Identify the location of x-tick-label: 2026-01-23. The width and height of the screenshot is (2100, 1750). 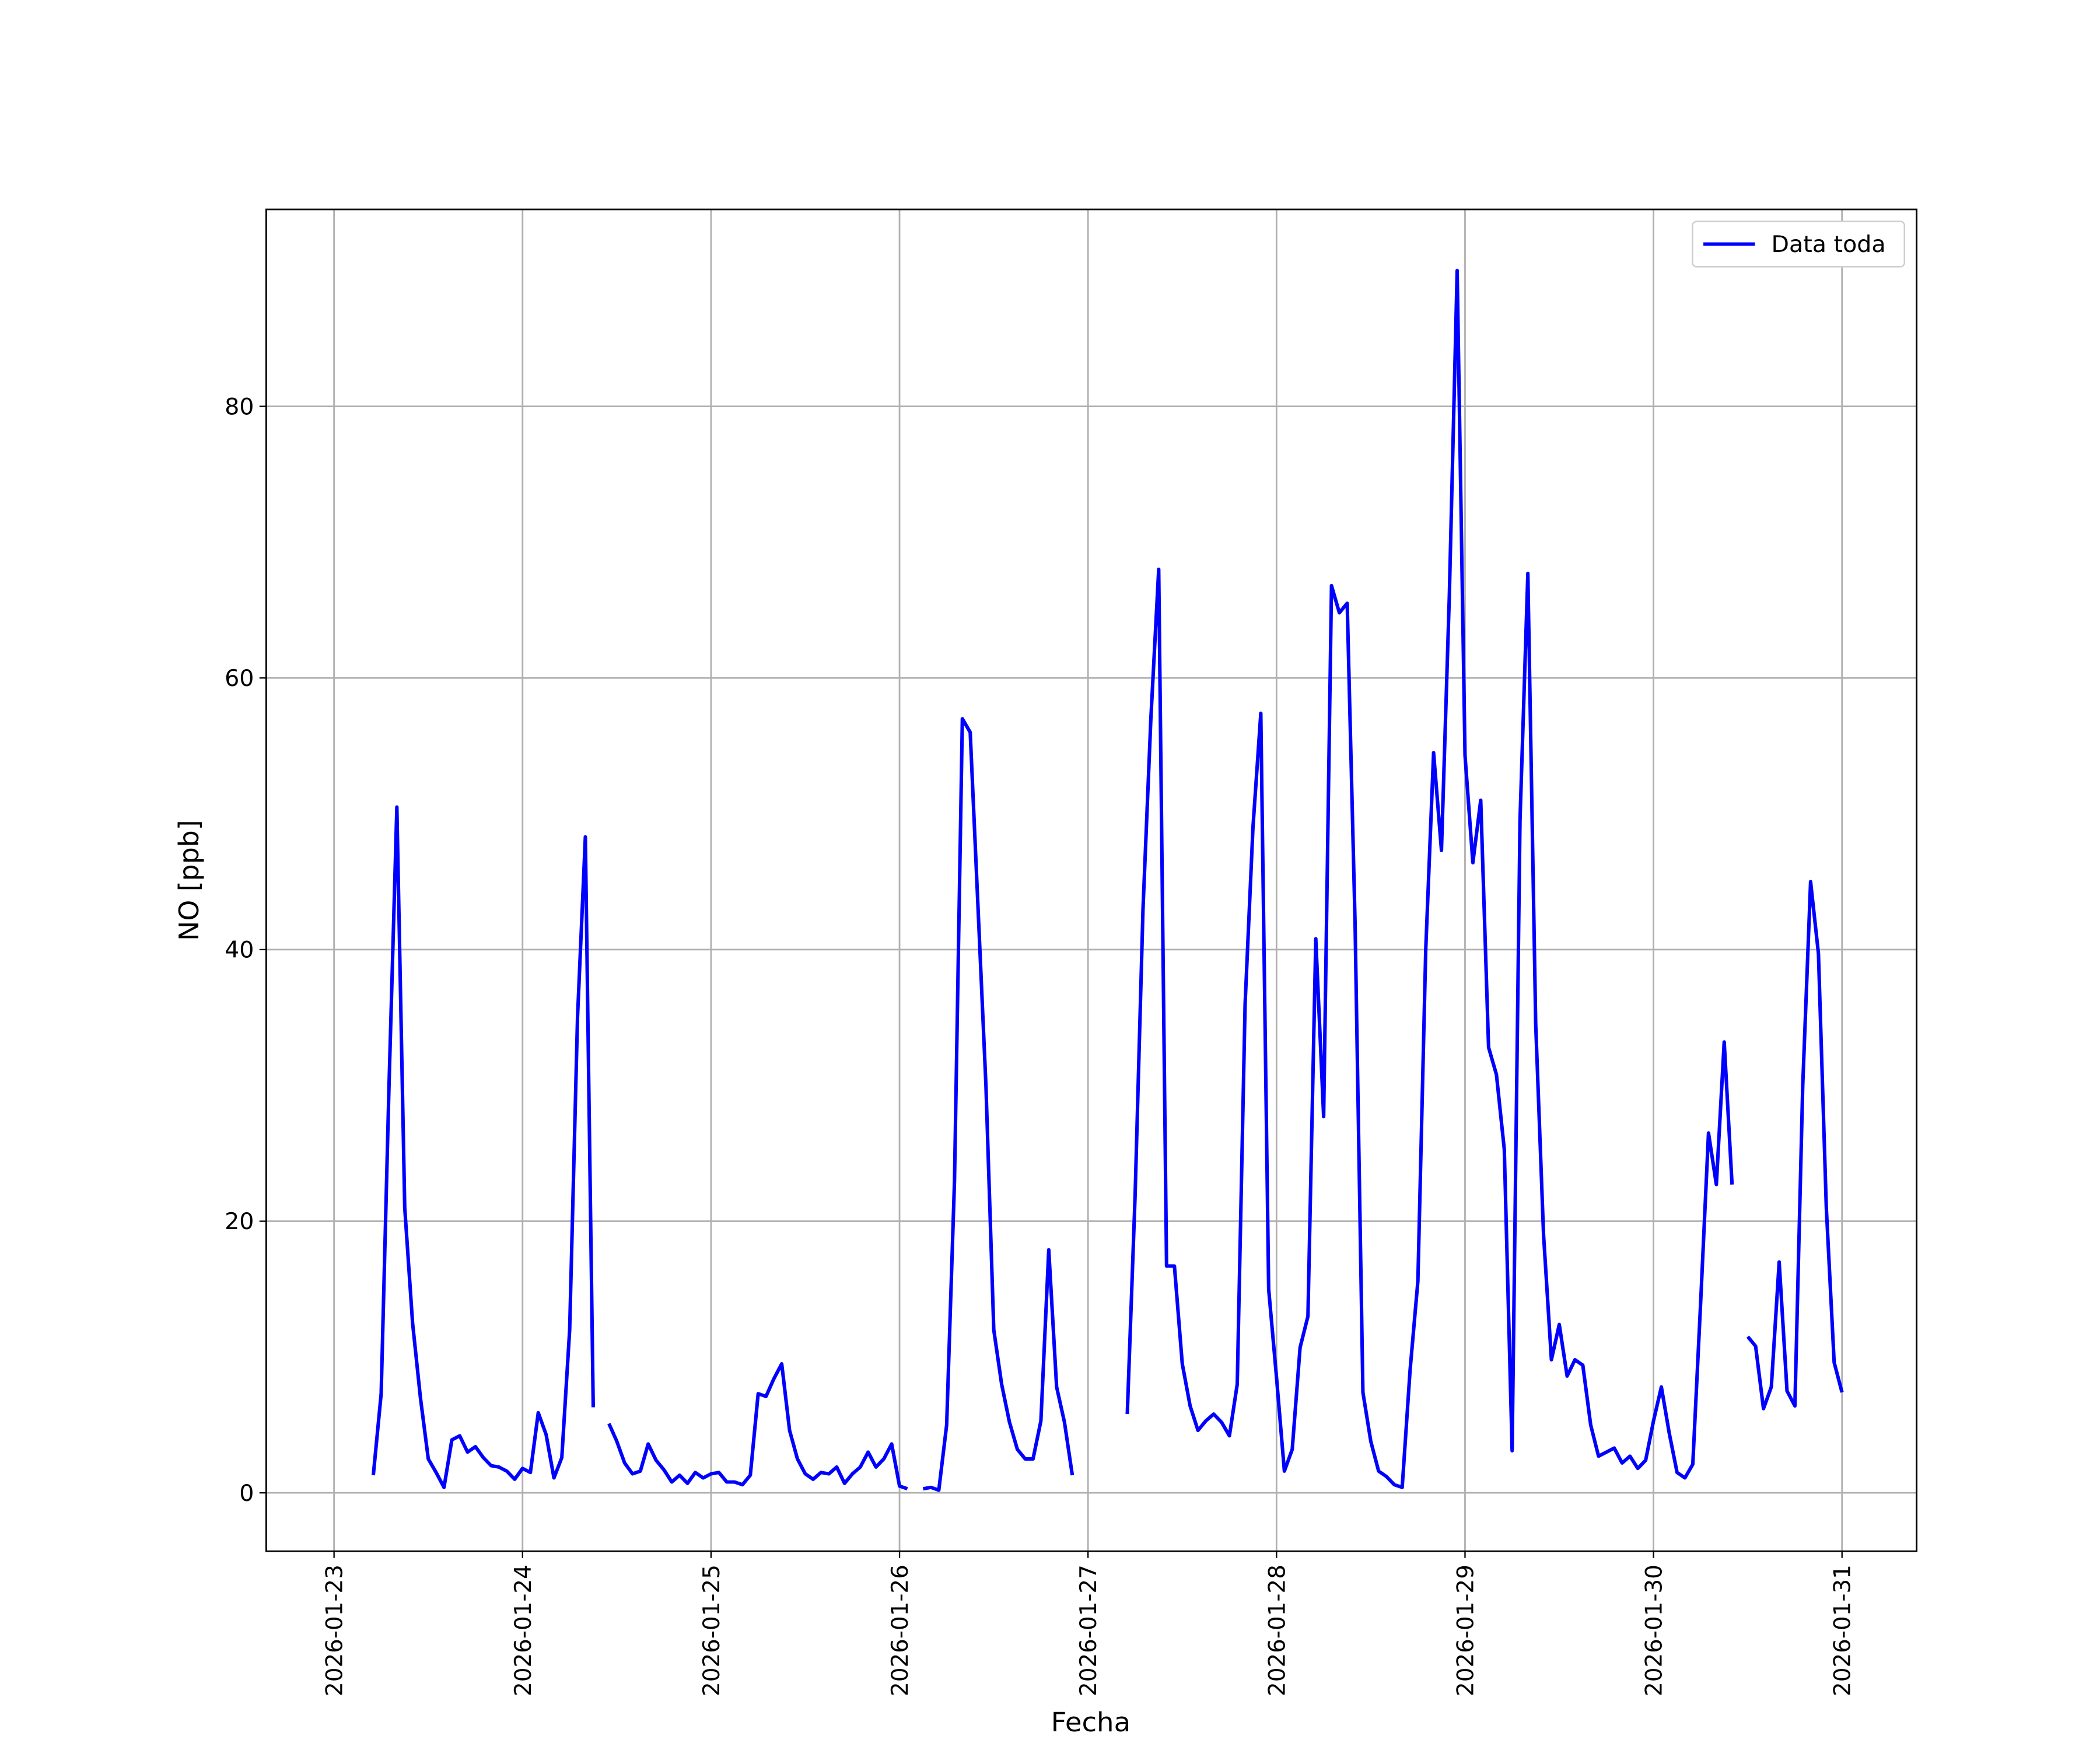
(335, 1630).